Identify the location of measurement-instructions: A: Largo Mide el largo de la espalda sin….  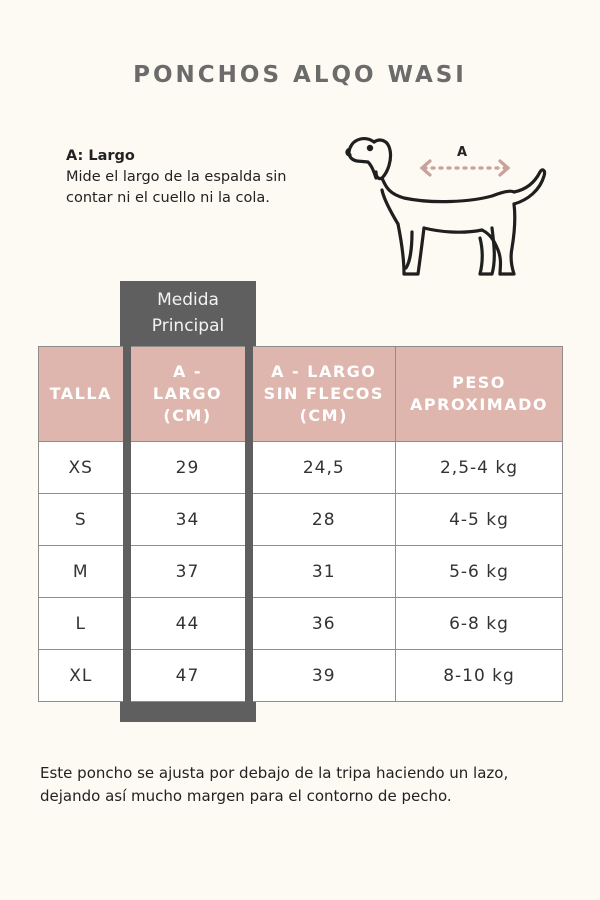
(191, 177).